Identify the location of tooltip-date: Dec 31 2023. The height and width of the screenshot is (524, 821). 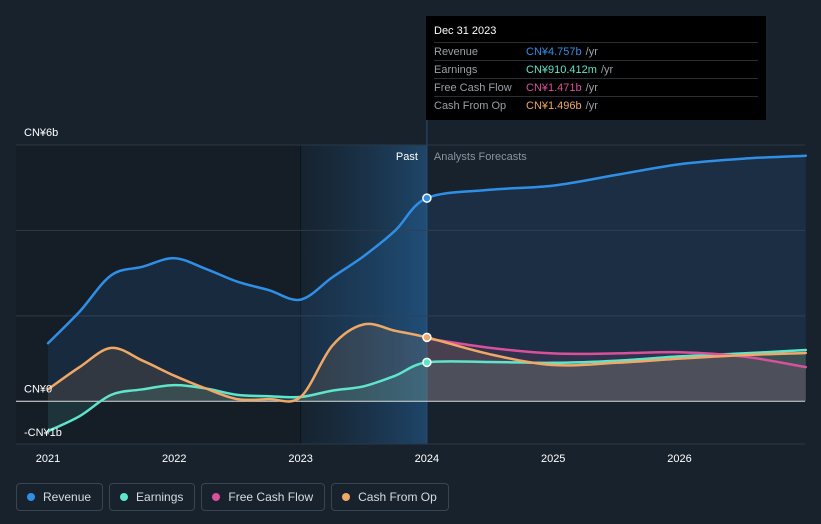
(465, 31).